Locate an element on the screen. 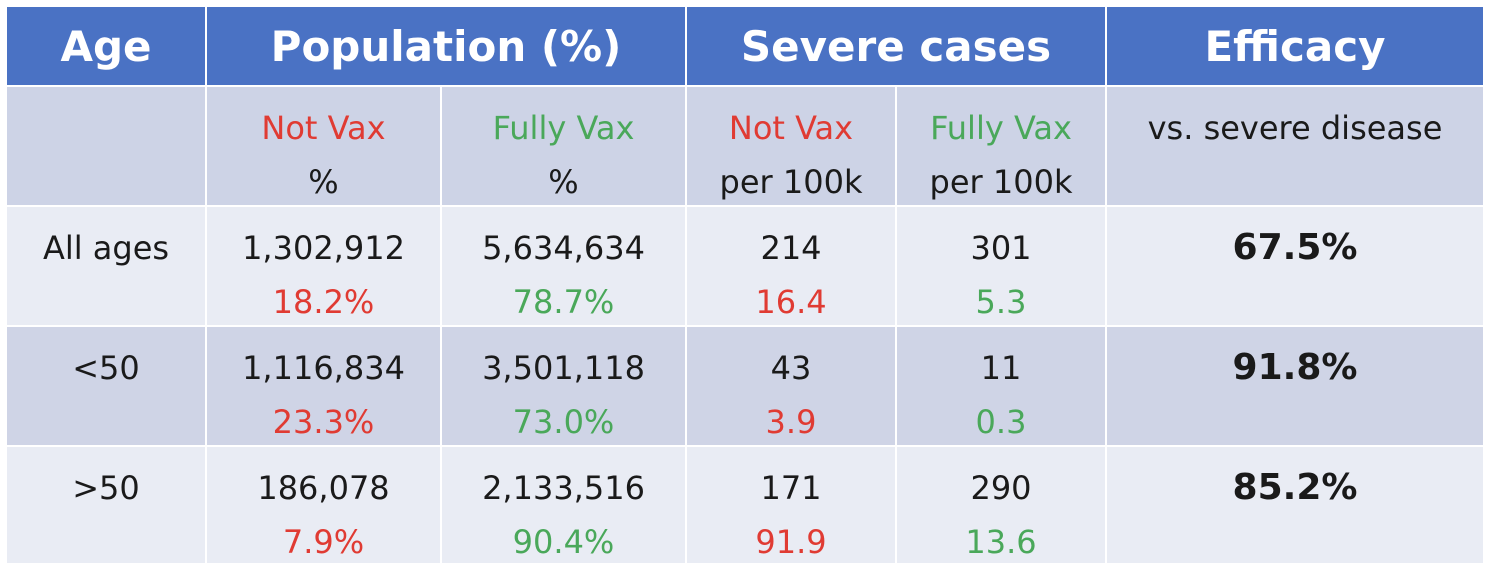 Image resolution: width=1494 pixels, height=580 pixels. subheader-age-empty is located at coordinates (107, 147).